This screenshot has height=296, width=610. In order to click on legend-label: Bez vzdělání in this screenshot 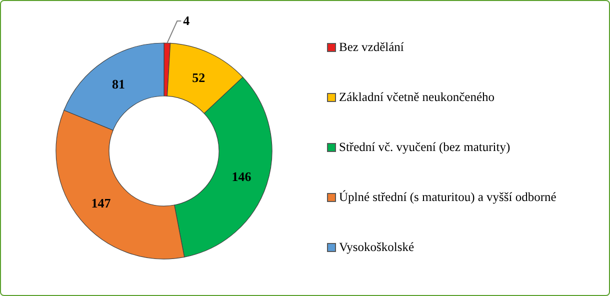, I will do `click(371, 47)`.